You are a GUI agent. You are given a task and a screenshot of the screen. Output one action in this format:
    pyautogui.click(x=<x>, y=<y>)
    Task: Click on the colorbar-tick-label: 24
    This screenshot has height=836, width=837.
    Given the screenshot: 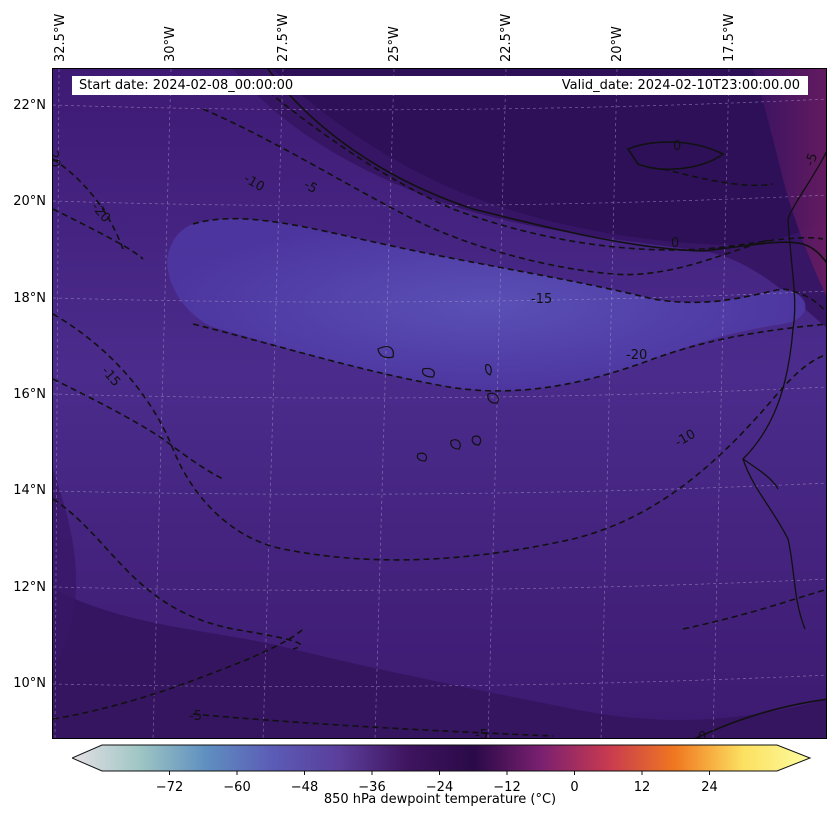 What is the action you would take?
    pyautogui.click(x=709, y=787)
    